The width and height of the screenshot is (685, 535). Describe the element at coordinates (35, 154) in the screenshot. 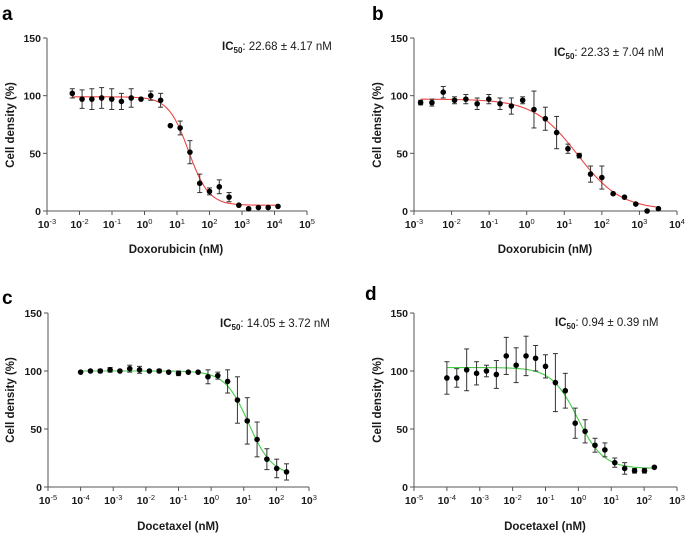

I see `y-tick-label: 50` at that location.